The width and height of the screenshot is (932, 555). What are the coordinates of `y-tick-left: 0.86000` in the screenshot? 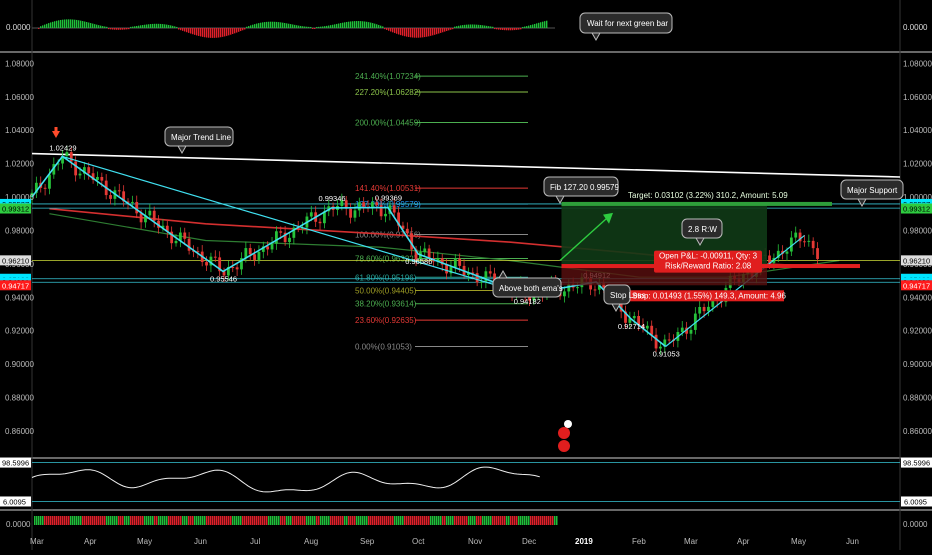 It's located at (19, 431).